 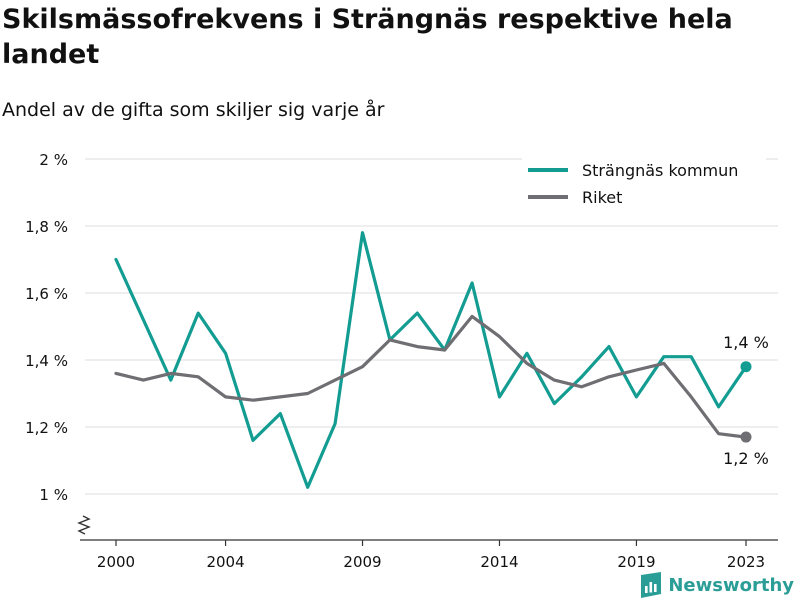 I want to click on legend-background, so click(x=644, y=185).